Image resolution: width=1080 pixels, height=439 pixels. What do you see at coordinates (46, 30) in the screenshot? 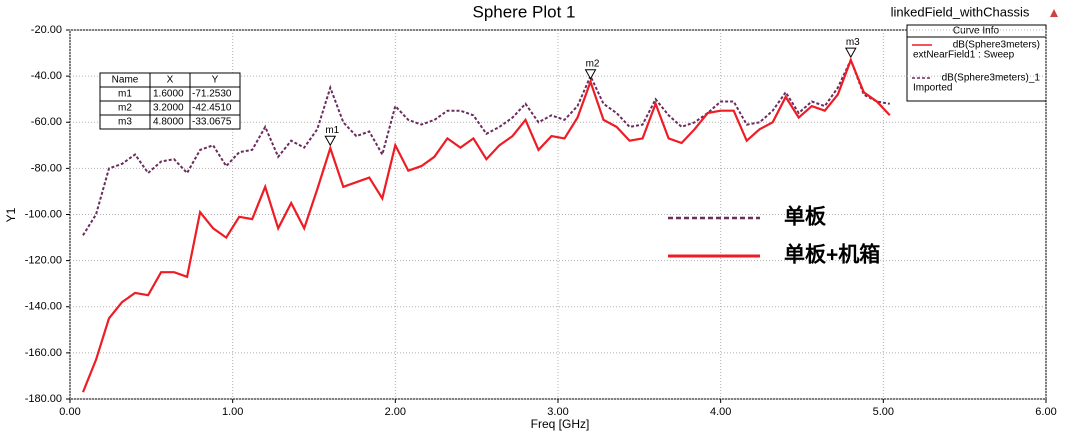
I see `y-tick-label: -20.00` at bounding box center [46, 30].